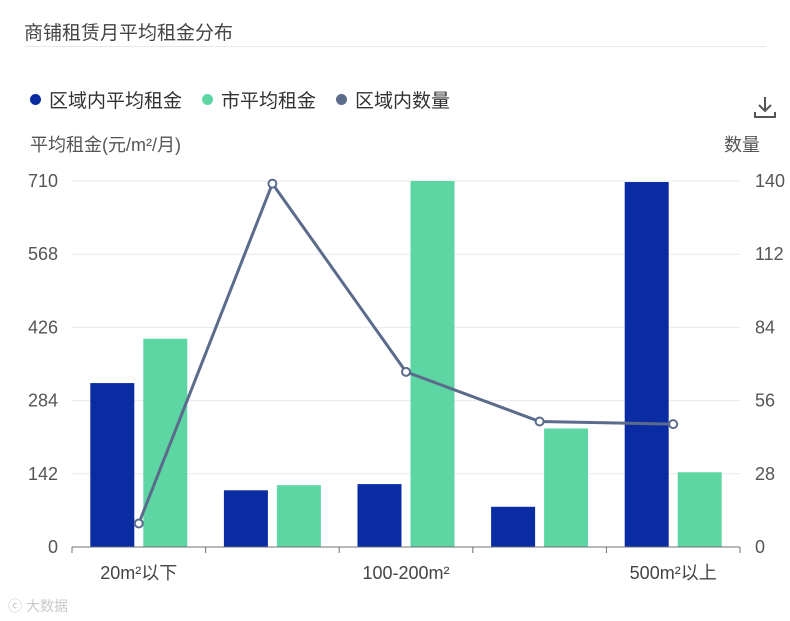 The image size is (790, 621). I want to click on legend: 区域内平均租金 市平均租金 区域内数量, so click(240, 99).